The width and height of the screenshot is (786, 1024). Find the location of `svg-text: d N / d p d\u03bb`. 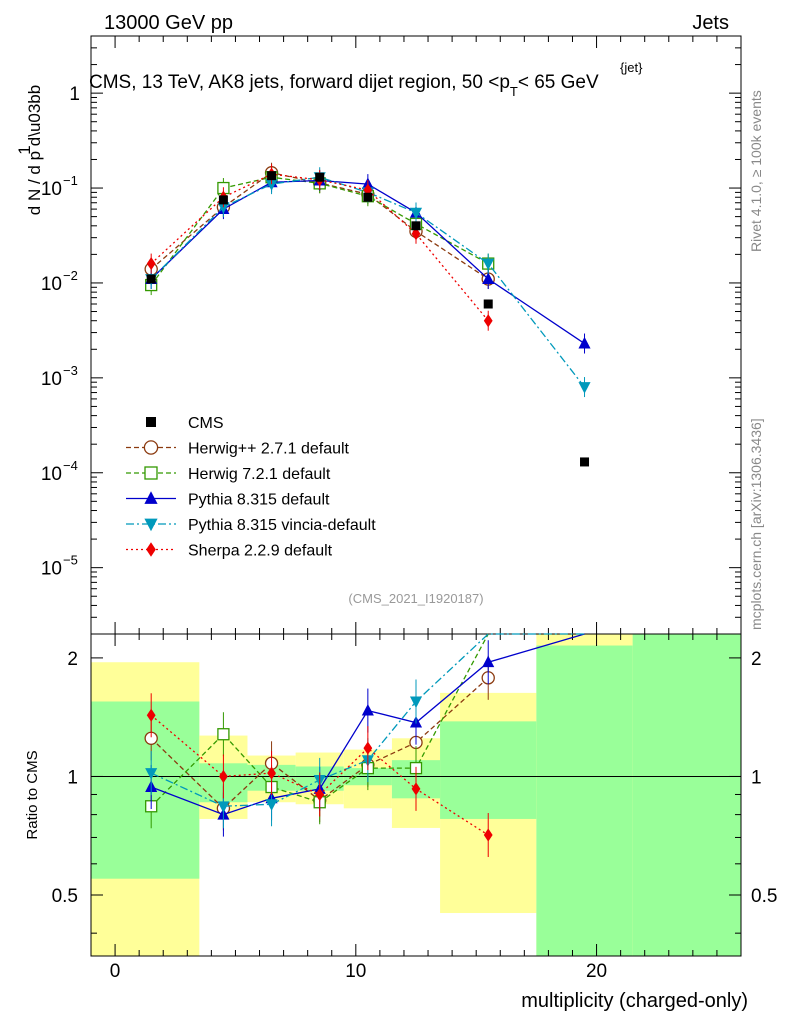

svg-text: d N / d p d\u03bb is located at coordinates (34, 150).